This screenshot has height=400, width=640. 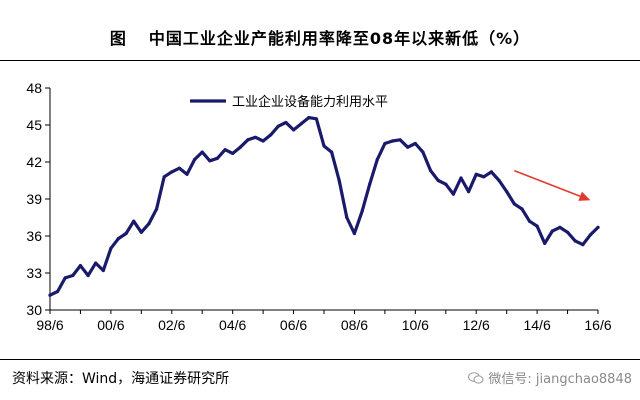 I want to click on x-tick-label: 98/6, so click(x=49, y=325).